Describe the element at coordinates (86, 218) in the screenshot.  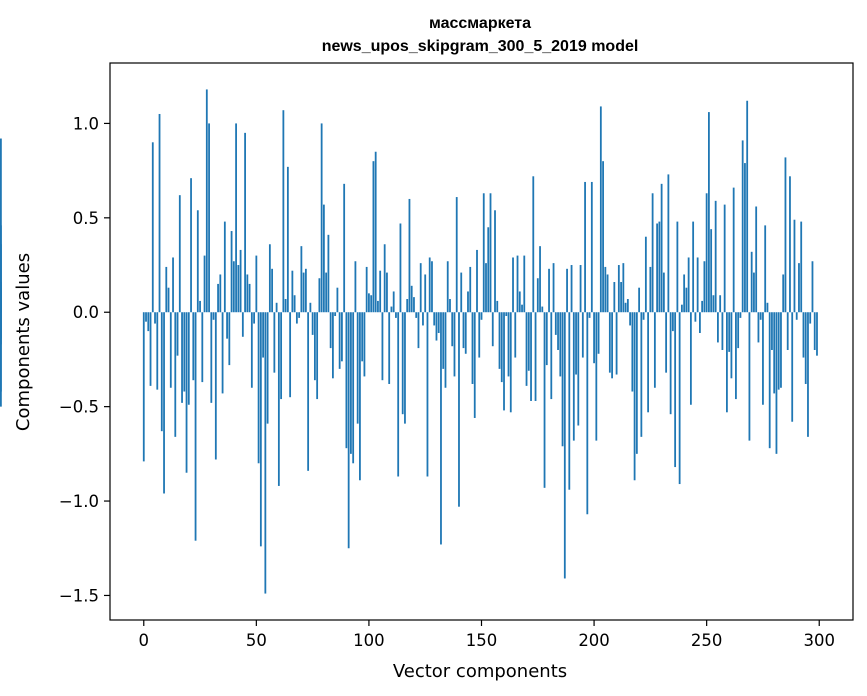
I see `y-tick-label-4: 0.5` at that location.